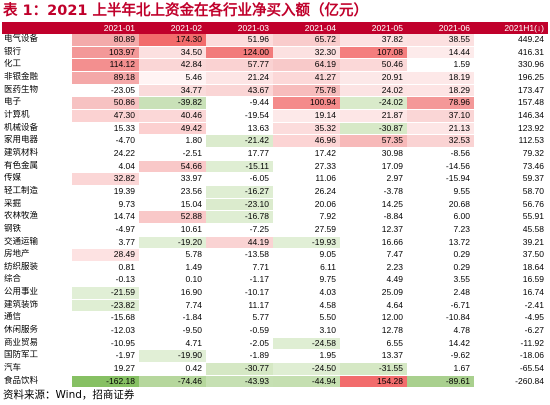 Image resolution: width=550 pixels, height=405 pixels. I want to click on value-cell: 54.66, so click(172, 167).